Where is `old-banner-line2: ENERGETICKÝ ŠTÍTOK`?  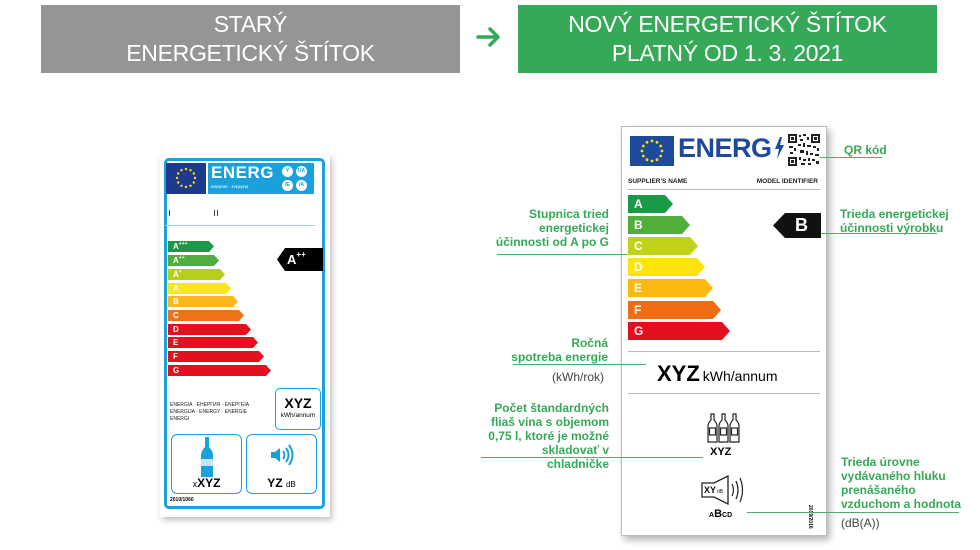
old-banner-line2: ENERGETICKÝ ŠTÍTOK is located at coordinates (250, 53).